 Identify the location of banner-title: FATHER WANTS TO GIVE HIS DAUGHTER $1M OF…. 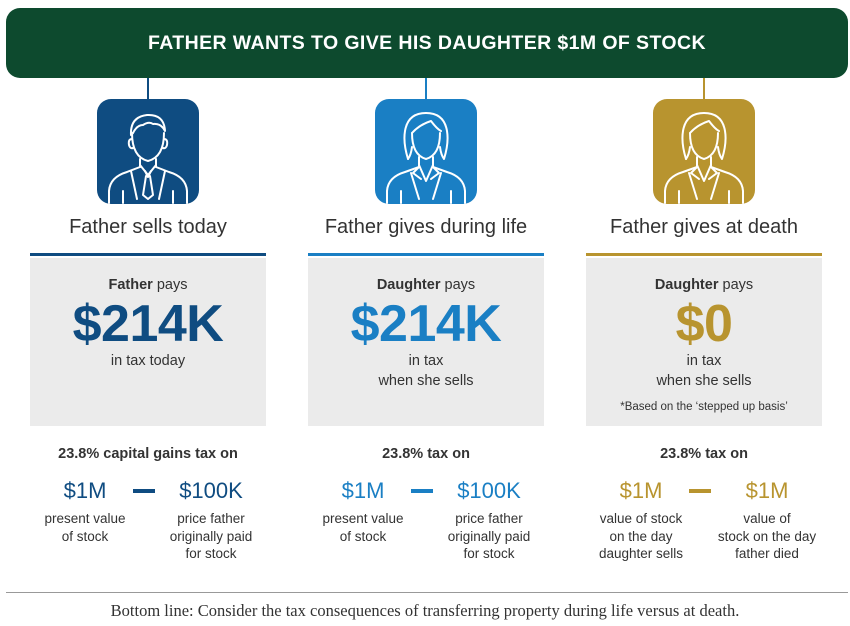
(427, 42).